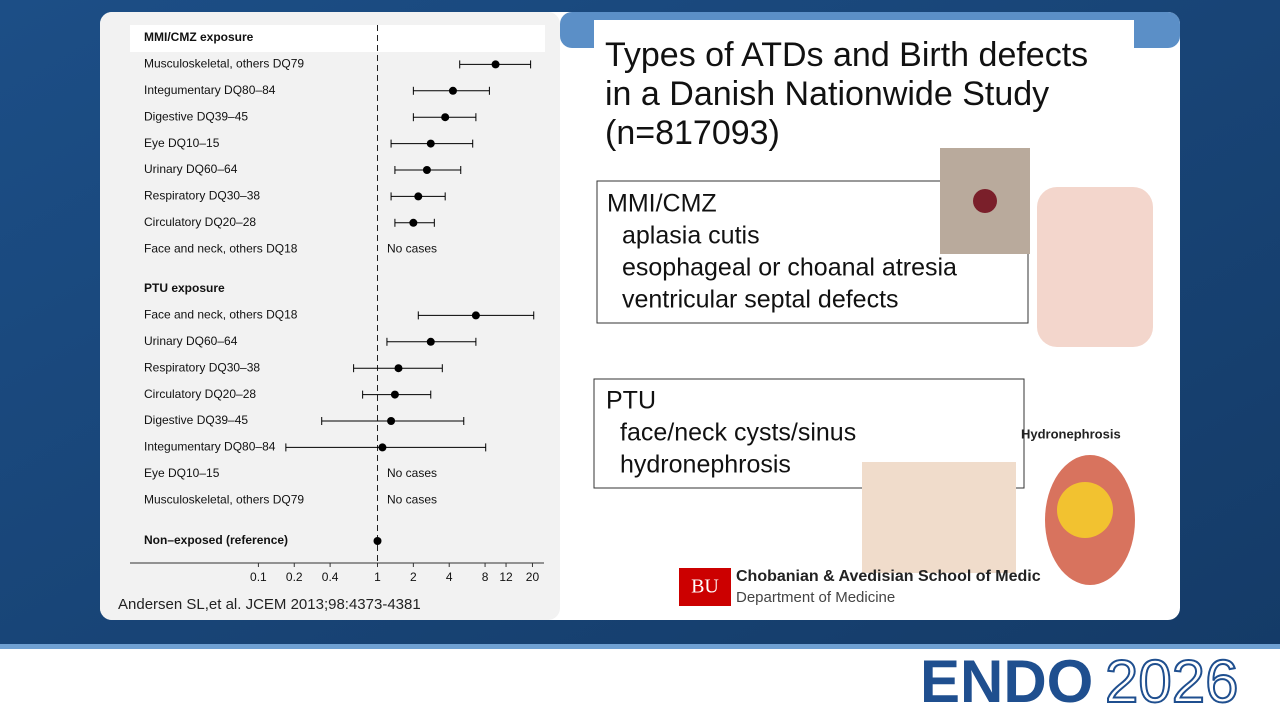 This screenshot has width=1280, height=725. I want to click on group-heading: MMI/CMZ exposure, so click(199, 37).